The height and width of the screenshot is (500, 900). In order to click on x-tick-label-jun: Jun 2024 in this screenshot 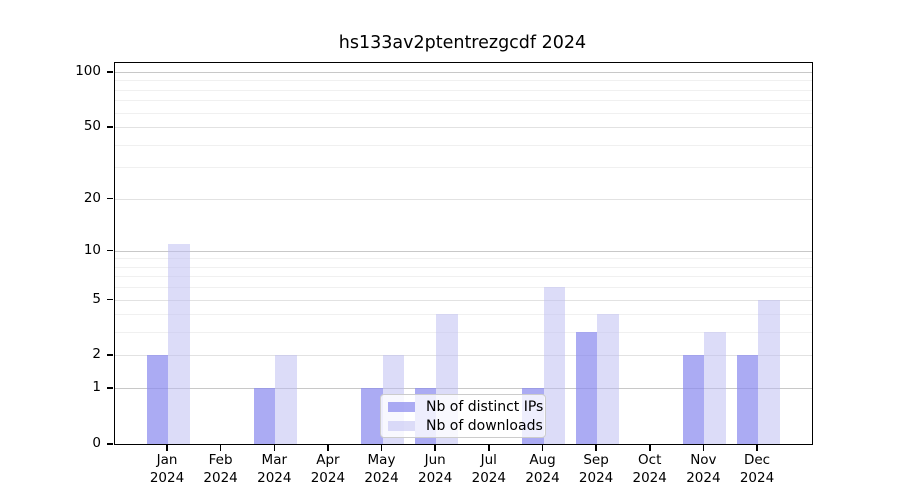, I will do `click(435, 469)`.